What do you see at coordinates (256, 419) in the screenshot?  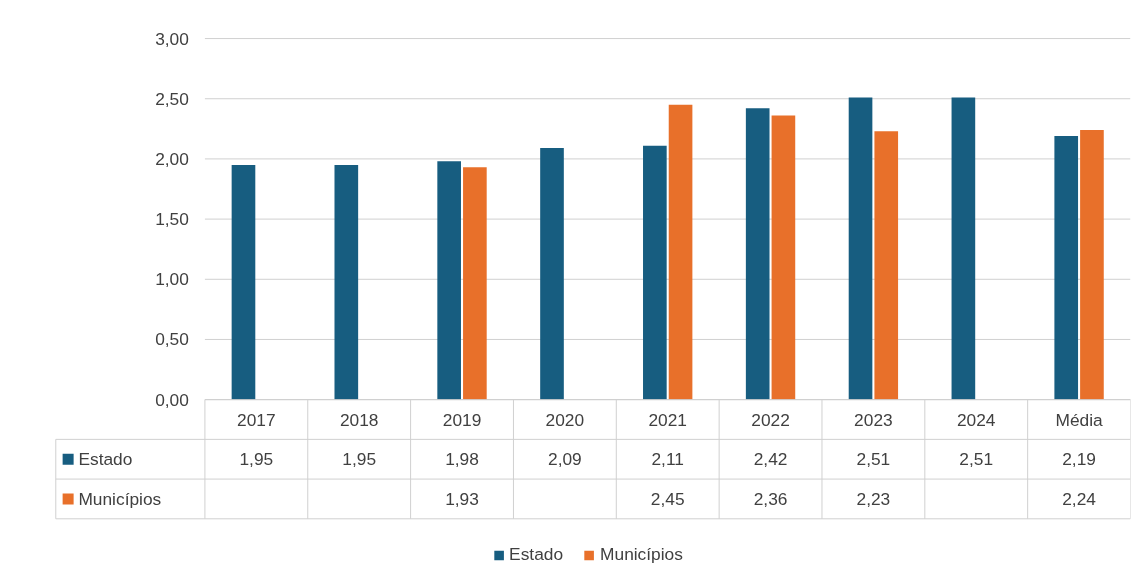 I see `x-tick-label: 2017` at bounding box center [256, 419].